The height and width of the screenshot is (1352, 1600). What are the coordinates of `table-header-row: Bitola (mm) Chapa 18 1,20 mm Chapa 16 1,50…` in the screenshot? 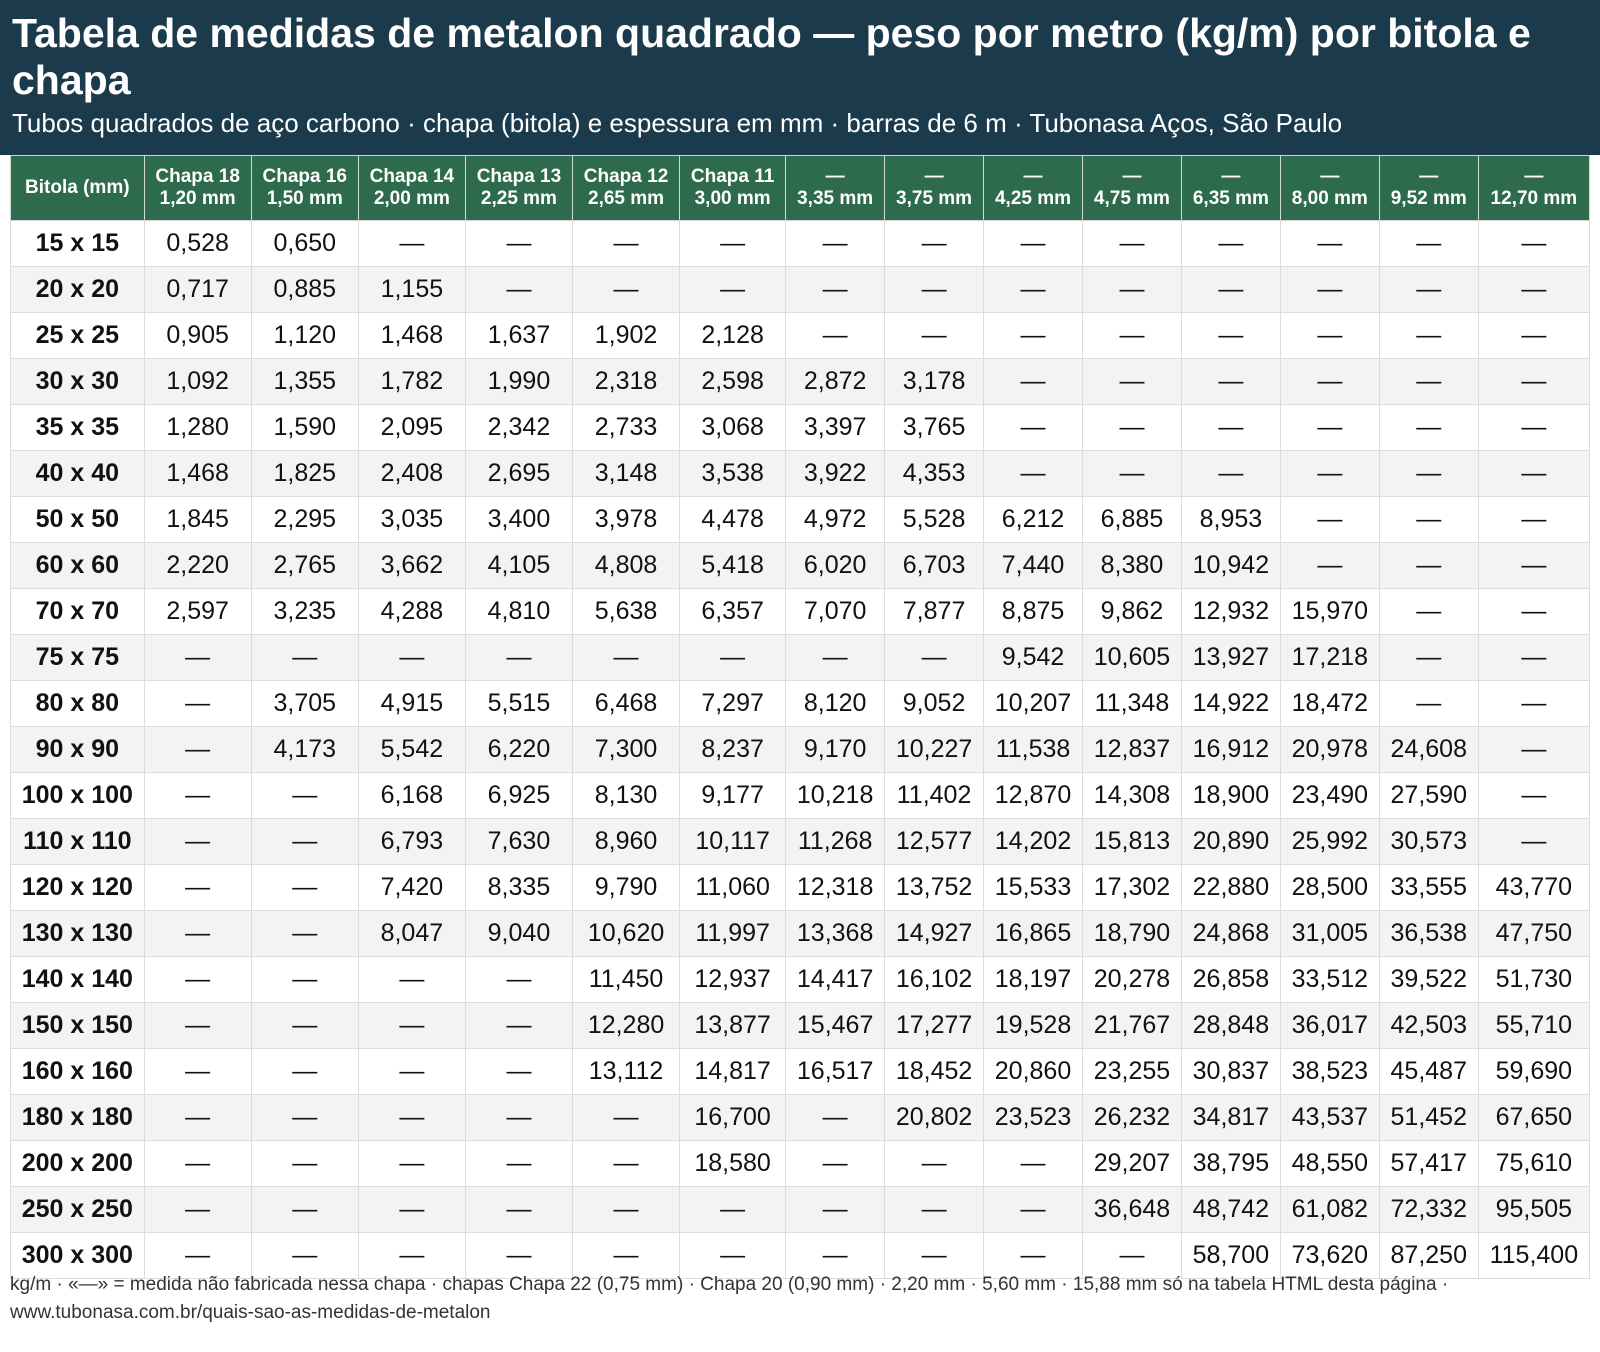 It's located at (800, 188).